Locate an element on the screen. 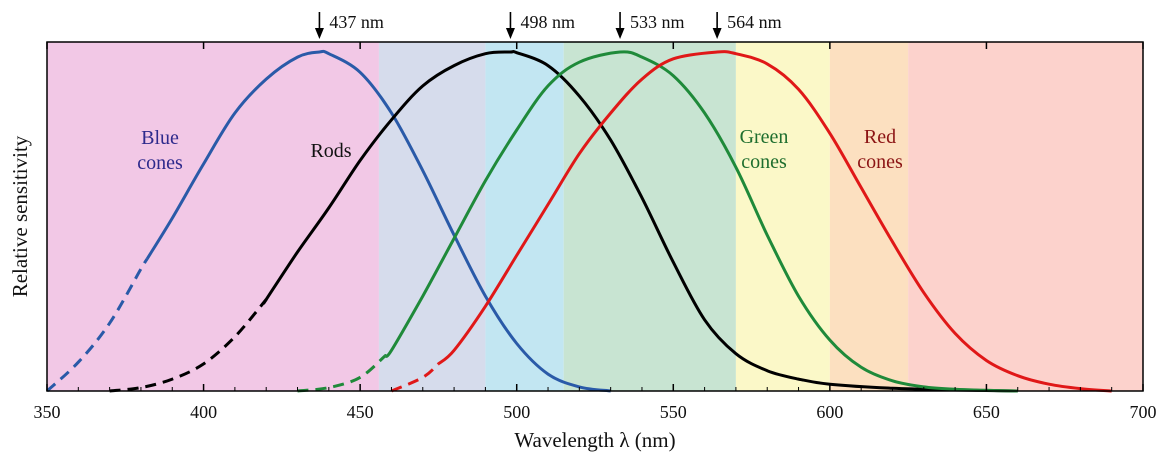 Image resolution: width=1160 pixels, height=457 pixels. peak-markers: 437 nm 498 nm 533 nm 564 nm is located at coordinates (548, 25).